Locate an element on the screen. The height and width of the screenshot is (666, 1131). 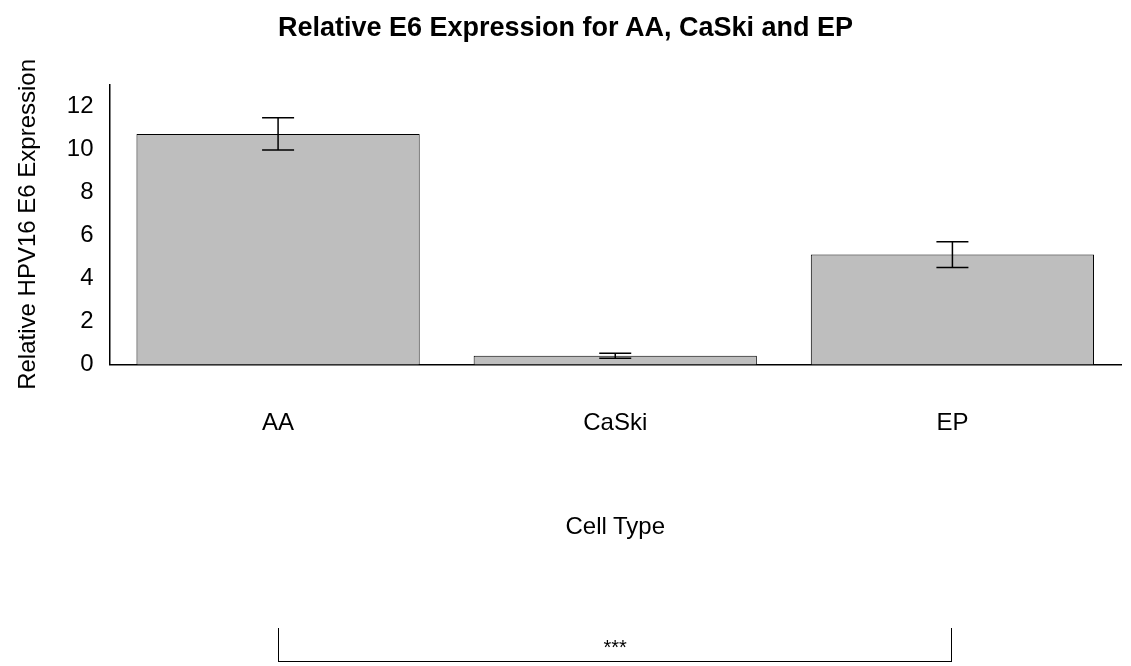
y-tick-label: 4 is located at coordinates (87, 276).